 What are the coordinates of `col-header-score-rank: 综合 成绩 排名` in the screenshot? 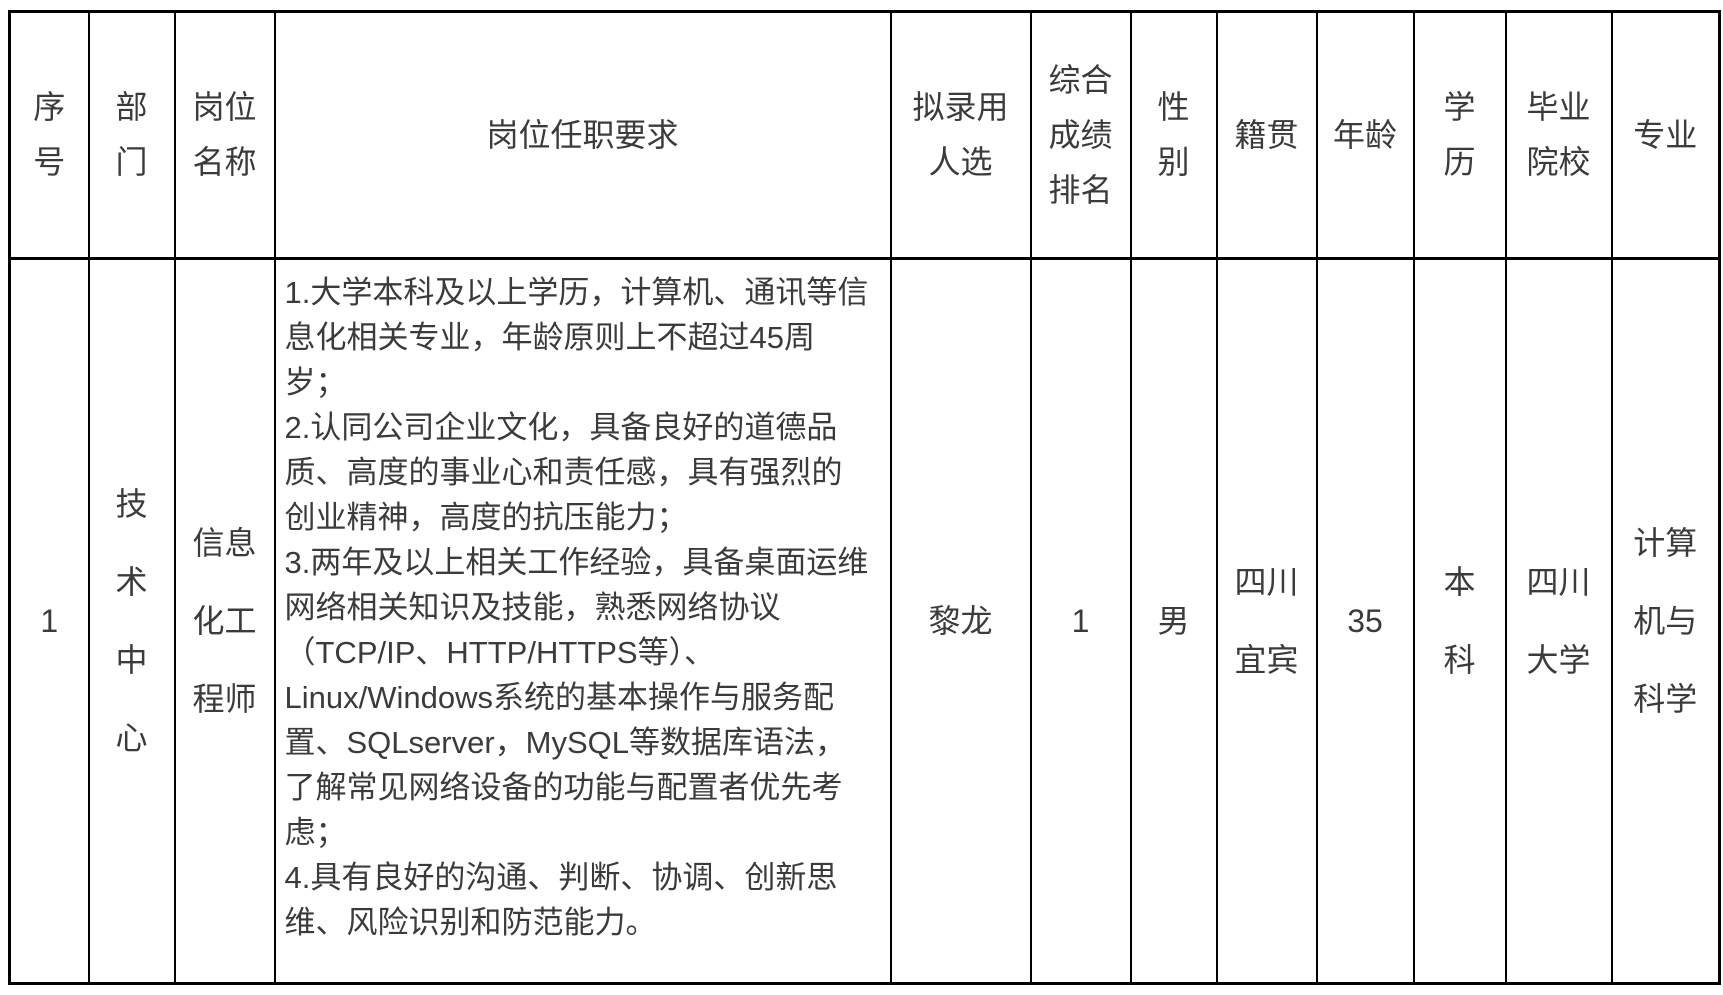 It's located at (1080, 135).